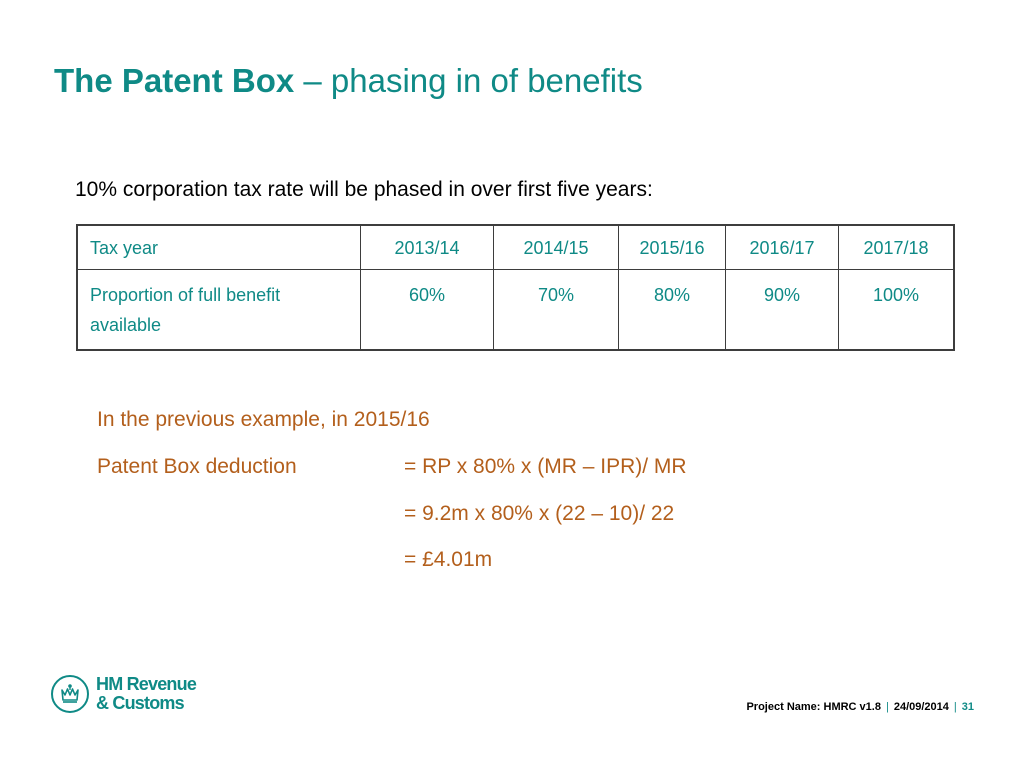 This screenshot has height=768, width=1024. I want to click on table-cell: 70%, so click(556, 310).